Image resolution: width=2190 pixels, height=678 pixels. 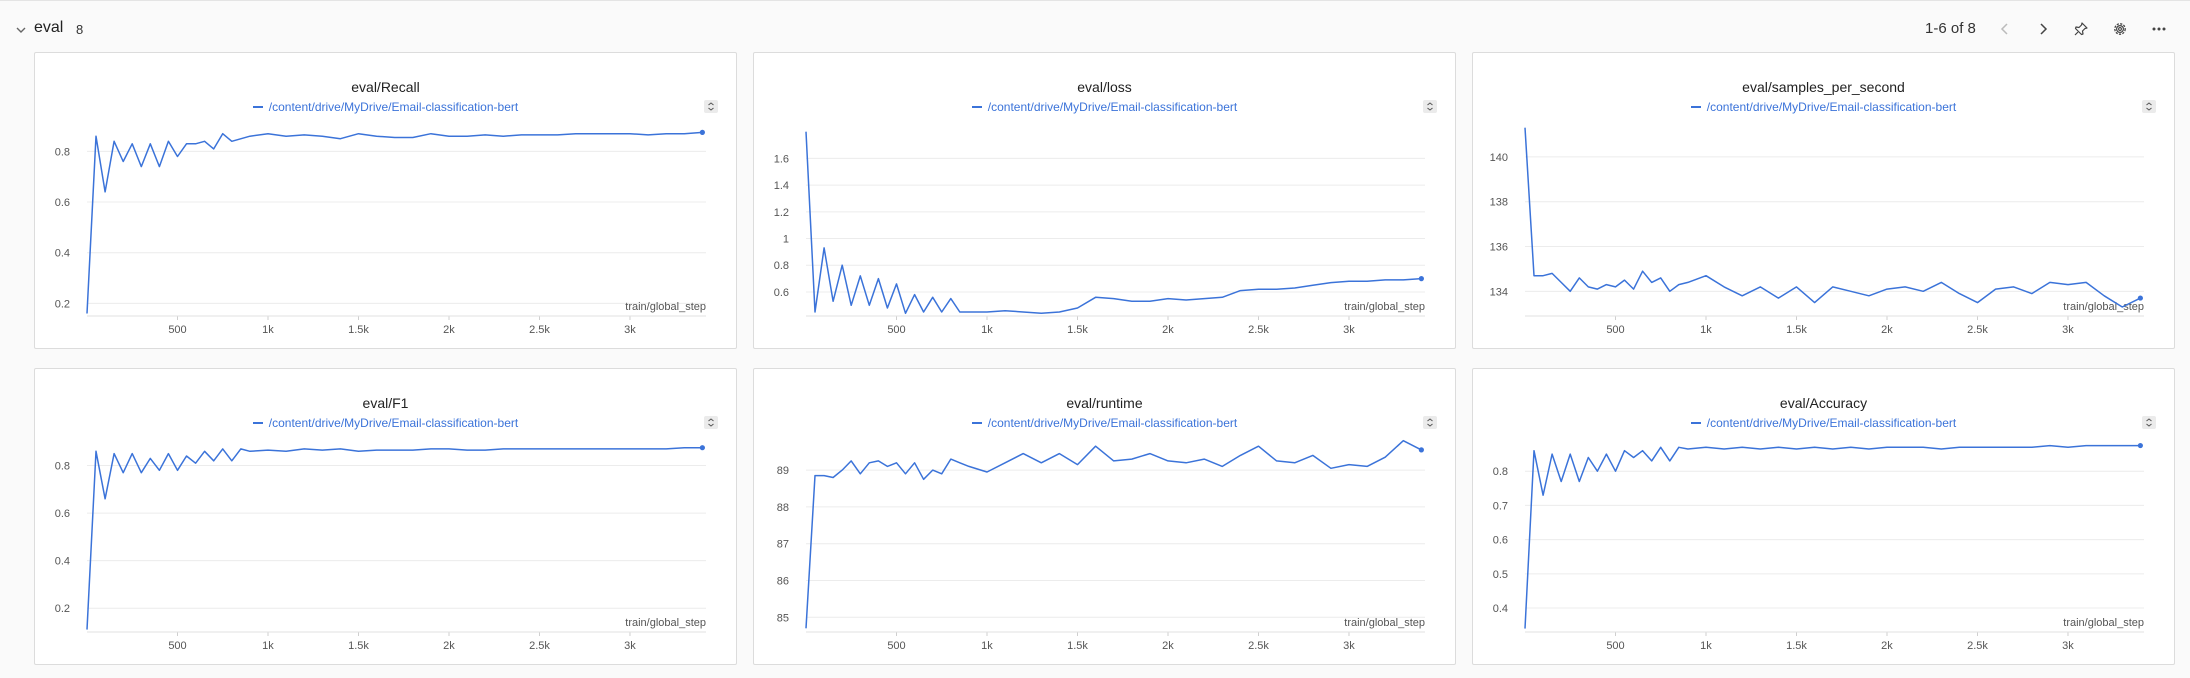 What do you see at coordinates (62, 304) in the screenshot?
I see `y-tick-label: 0.2` at bounding box center [62, 304].